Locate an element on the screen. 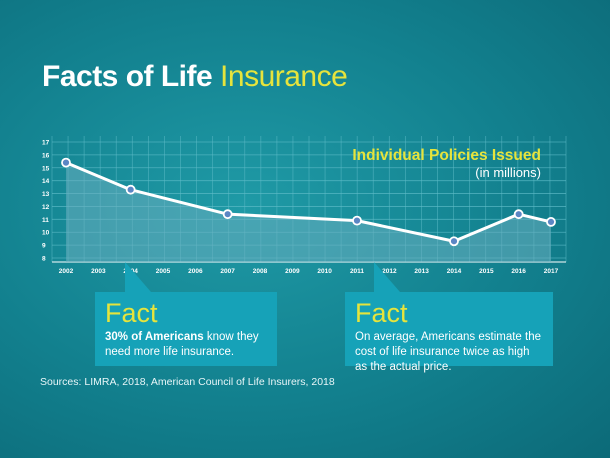 The width and height of the screenshot is (610, 458). x-tick-label: 2016 is located at coordinates (518, 271).